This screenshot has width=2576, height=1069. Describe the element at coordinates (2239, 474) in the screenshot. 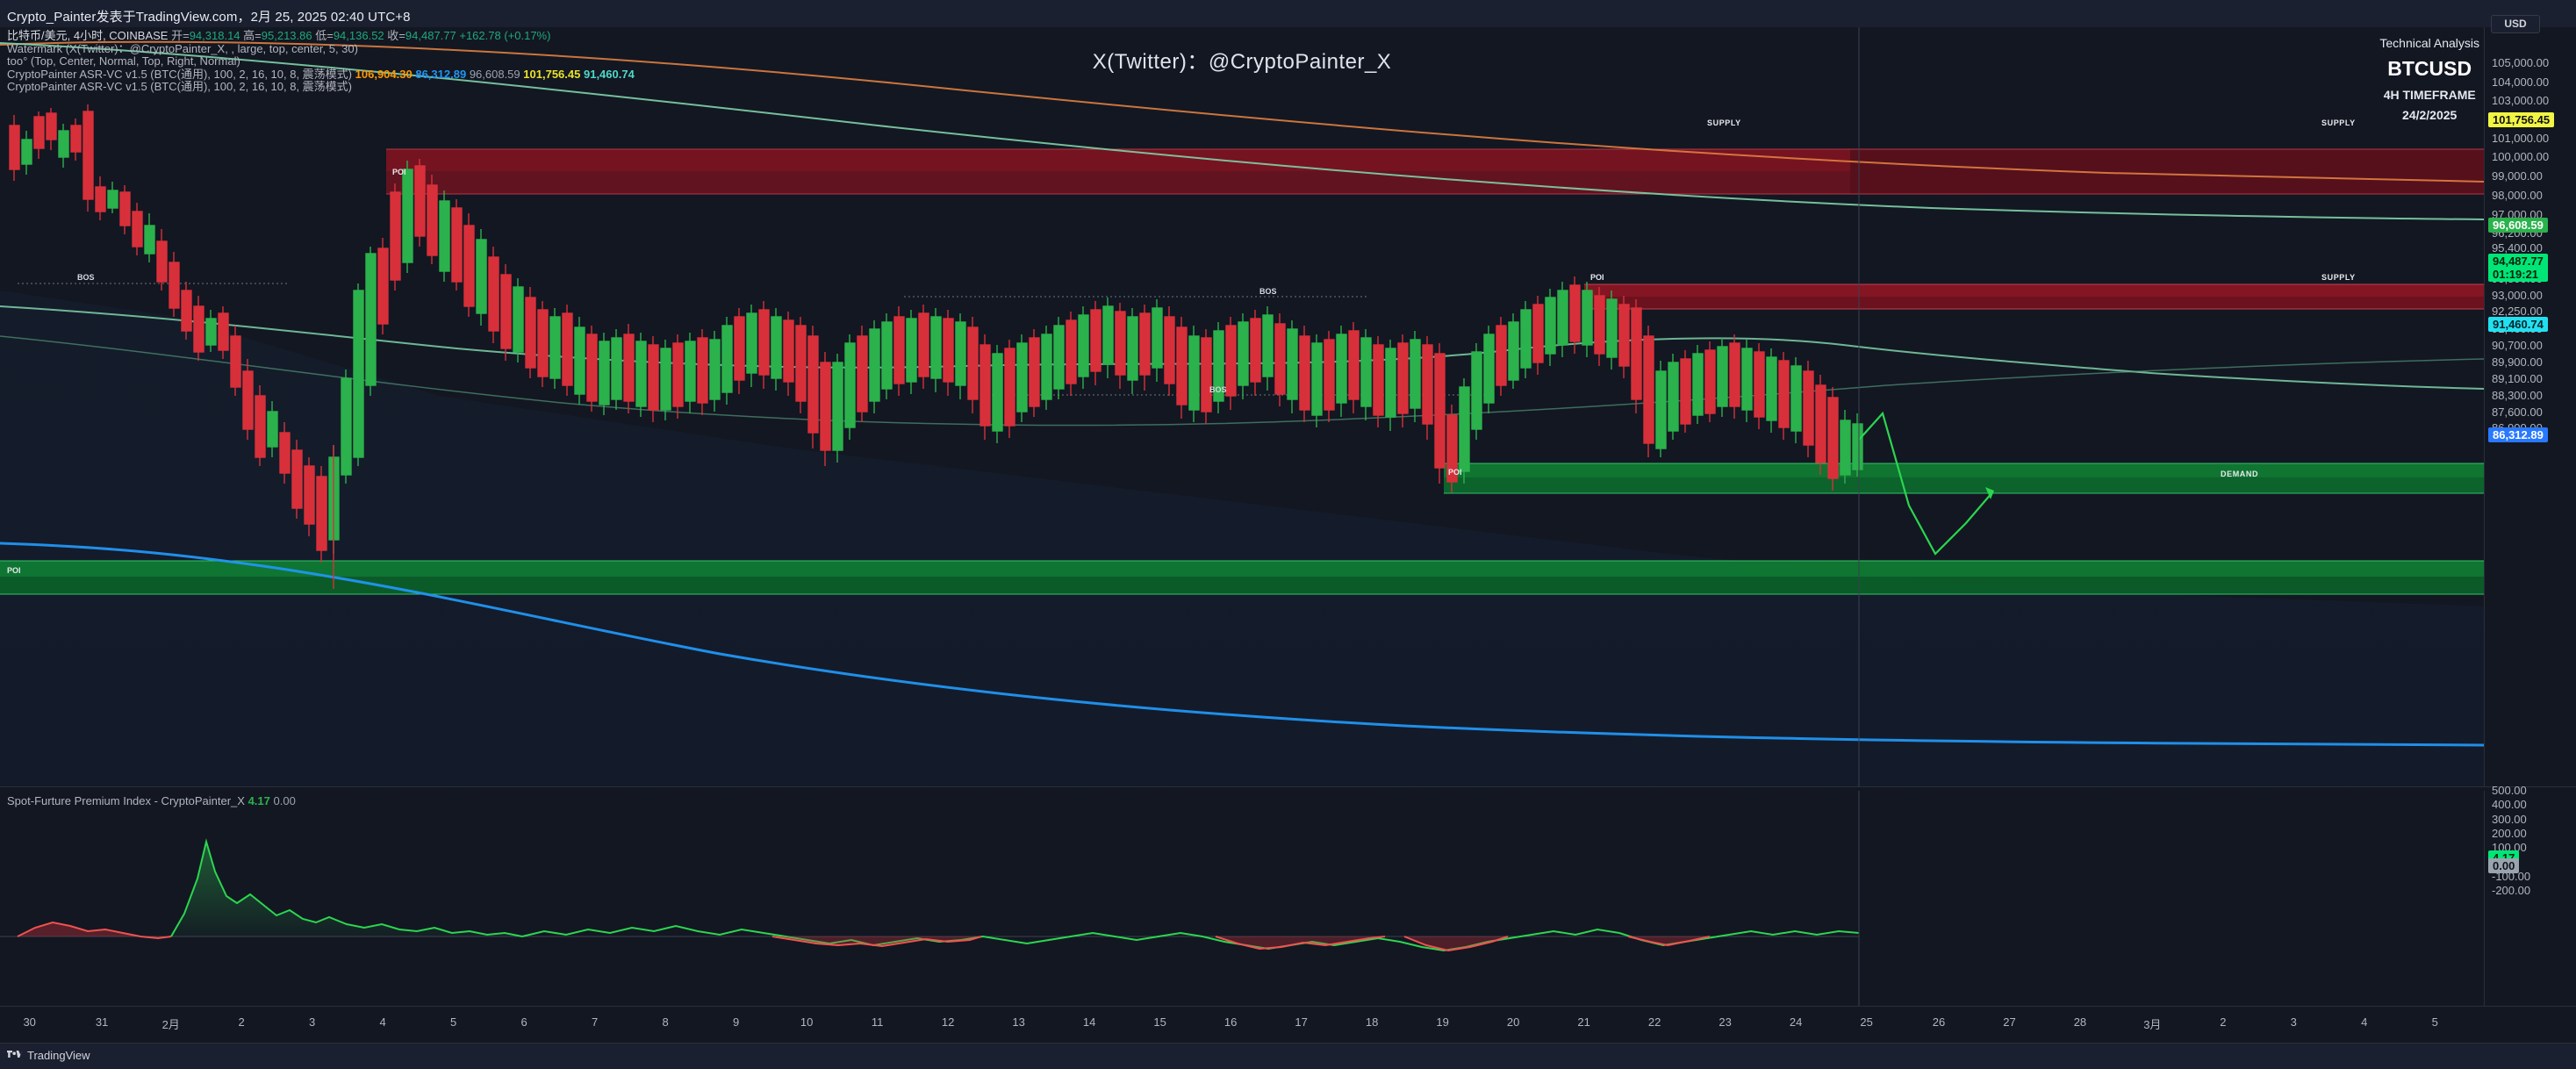

I see `demand-label: DEMAND` at that location.